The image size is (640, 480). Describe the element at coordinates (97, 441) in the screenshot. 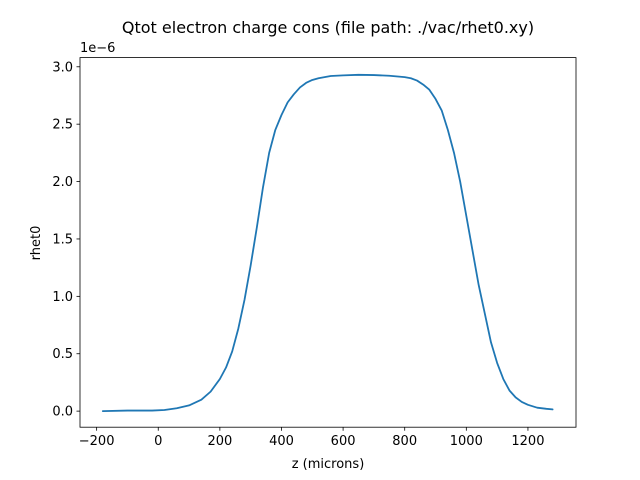

I see `x-tick-label: −200` at that location.